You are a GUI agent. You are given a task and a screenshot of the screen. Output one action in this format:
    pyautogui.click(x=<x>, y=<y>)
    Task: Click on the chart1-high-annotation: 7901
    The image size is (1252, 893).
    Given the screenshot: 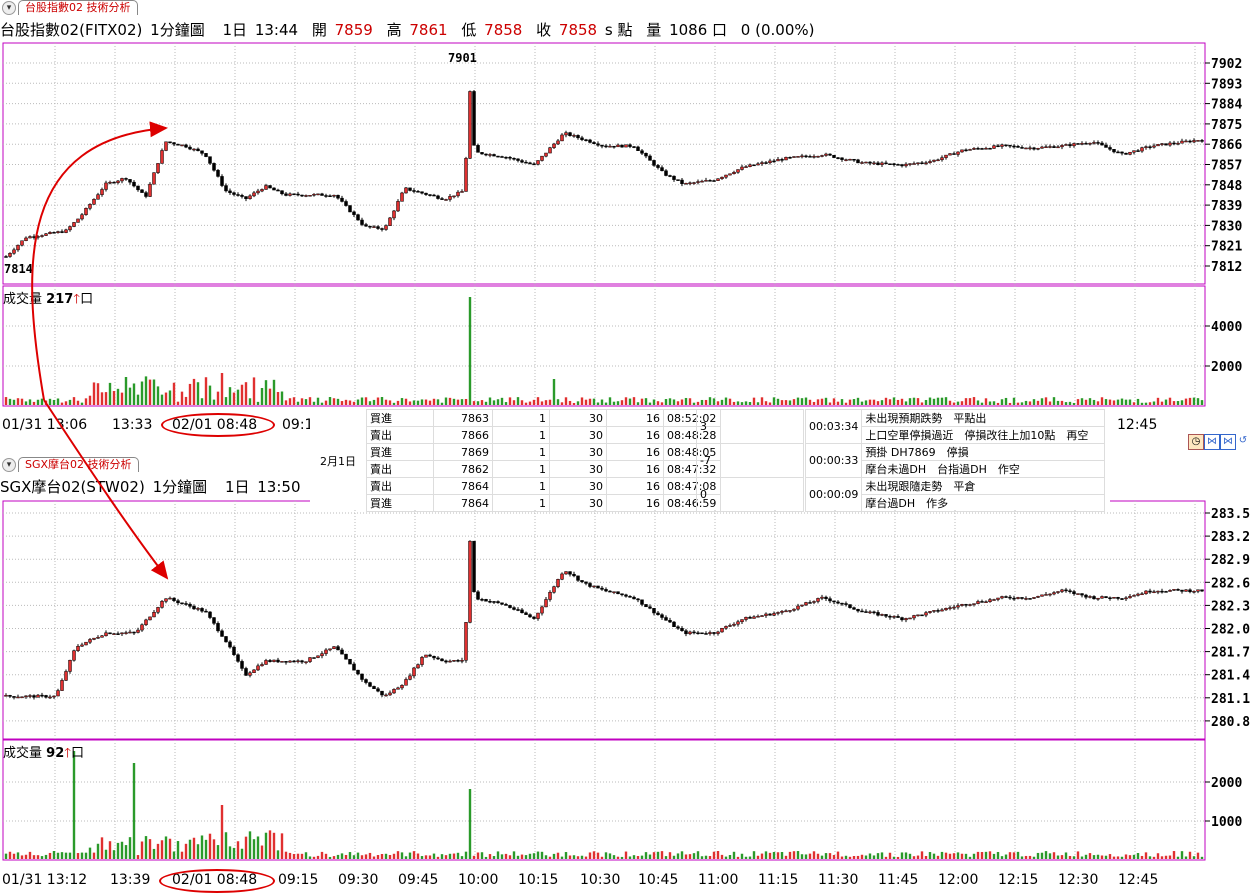 What is the action you would take?
    pyautogui.click(x=462, y=58)
    